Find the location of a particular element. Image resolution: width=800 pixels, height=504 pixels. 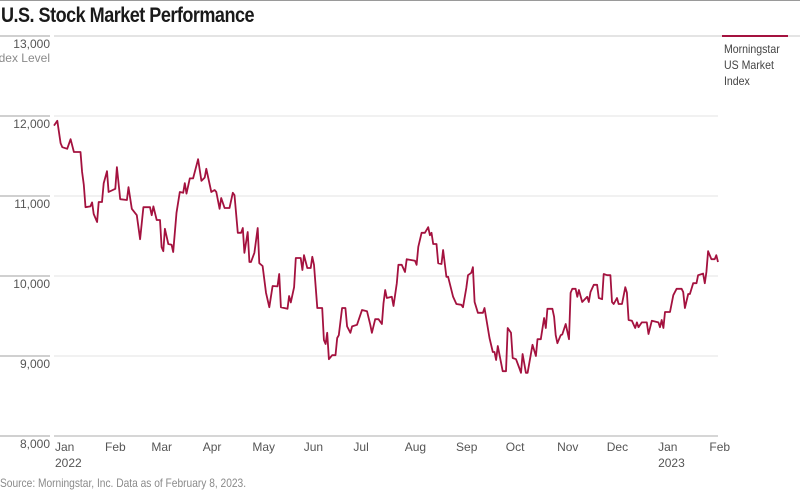

chart-title: U.S. Stock Market Performance is located at coordinates (128, 15).